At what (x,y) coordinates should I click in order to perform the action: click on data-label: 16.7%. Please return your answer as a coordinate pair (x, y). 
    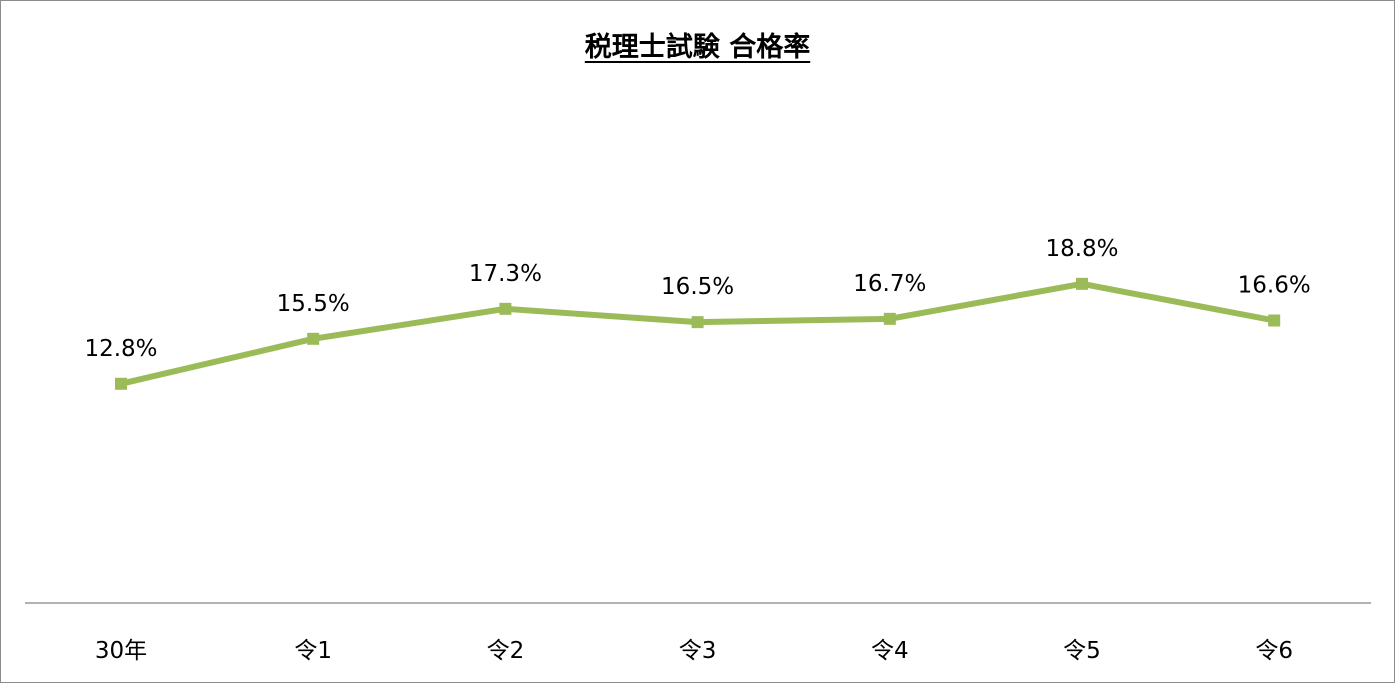
    Looking at the image, I should click on (889, 284).